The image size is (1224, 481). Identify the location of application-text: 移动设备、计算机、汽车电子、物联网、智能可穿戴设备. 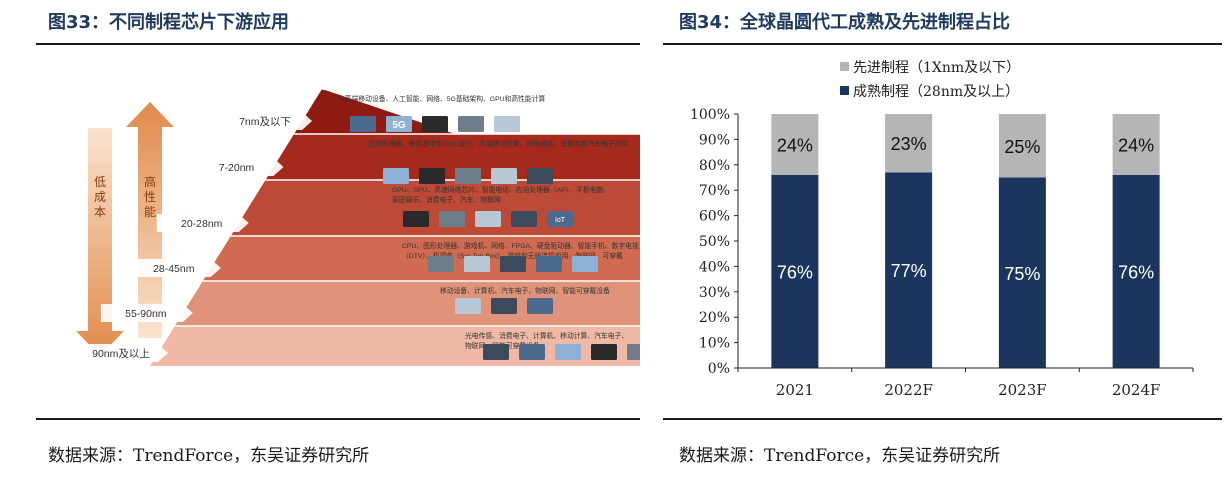
(525, 290).